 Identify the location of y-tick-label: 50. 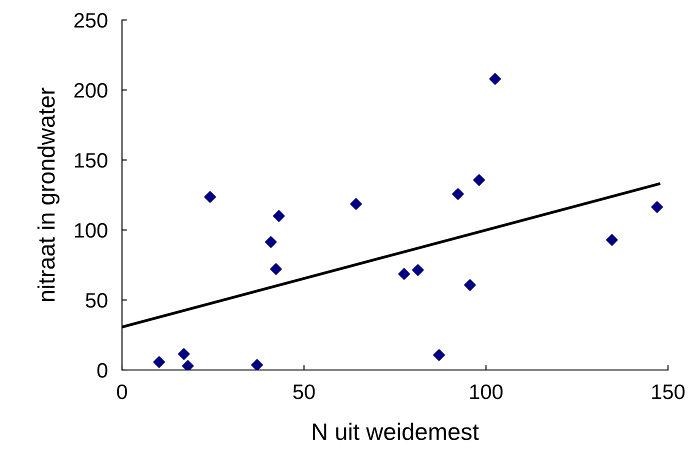
(97, 300).